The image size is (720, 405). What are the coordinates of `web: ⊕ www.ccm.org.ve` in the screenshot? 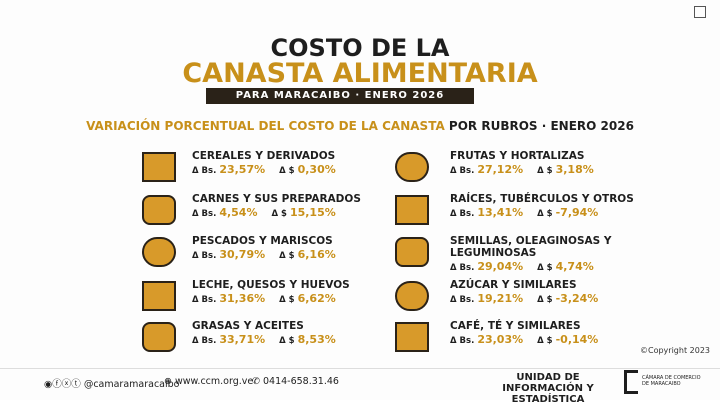 It's located at (209, 381).